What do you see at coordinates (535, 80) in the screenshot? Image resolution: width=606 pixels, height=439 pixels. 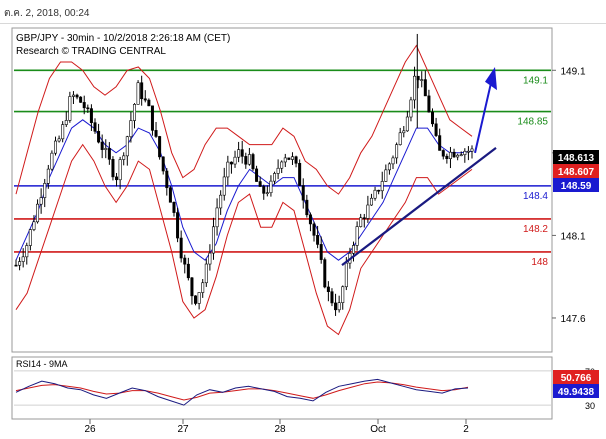 I see `level-label: 149.1` at bounding box center [535, 80].